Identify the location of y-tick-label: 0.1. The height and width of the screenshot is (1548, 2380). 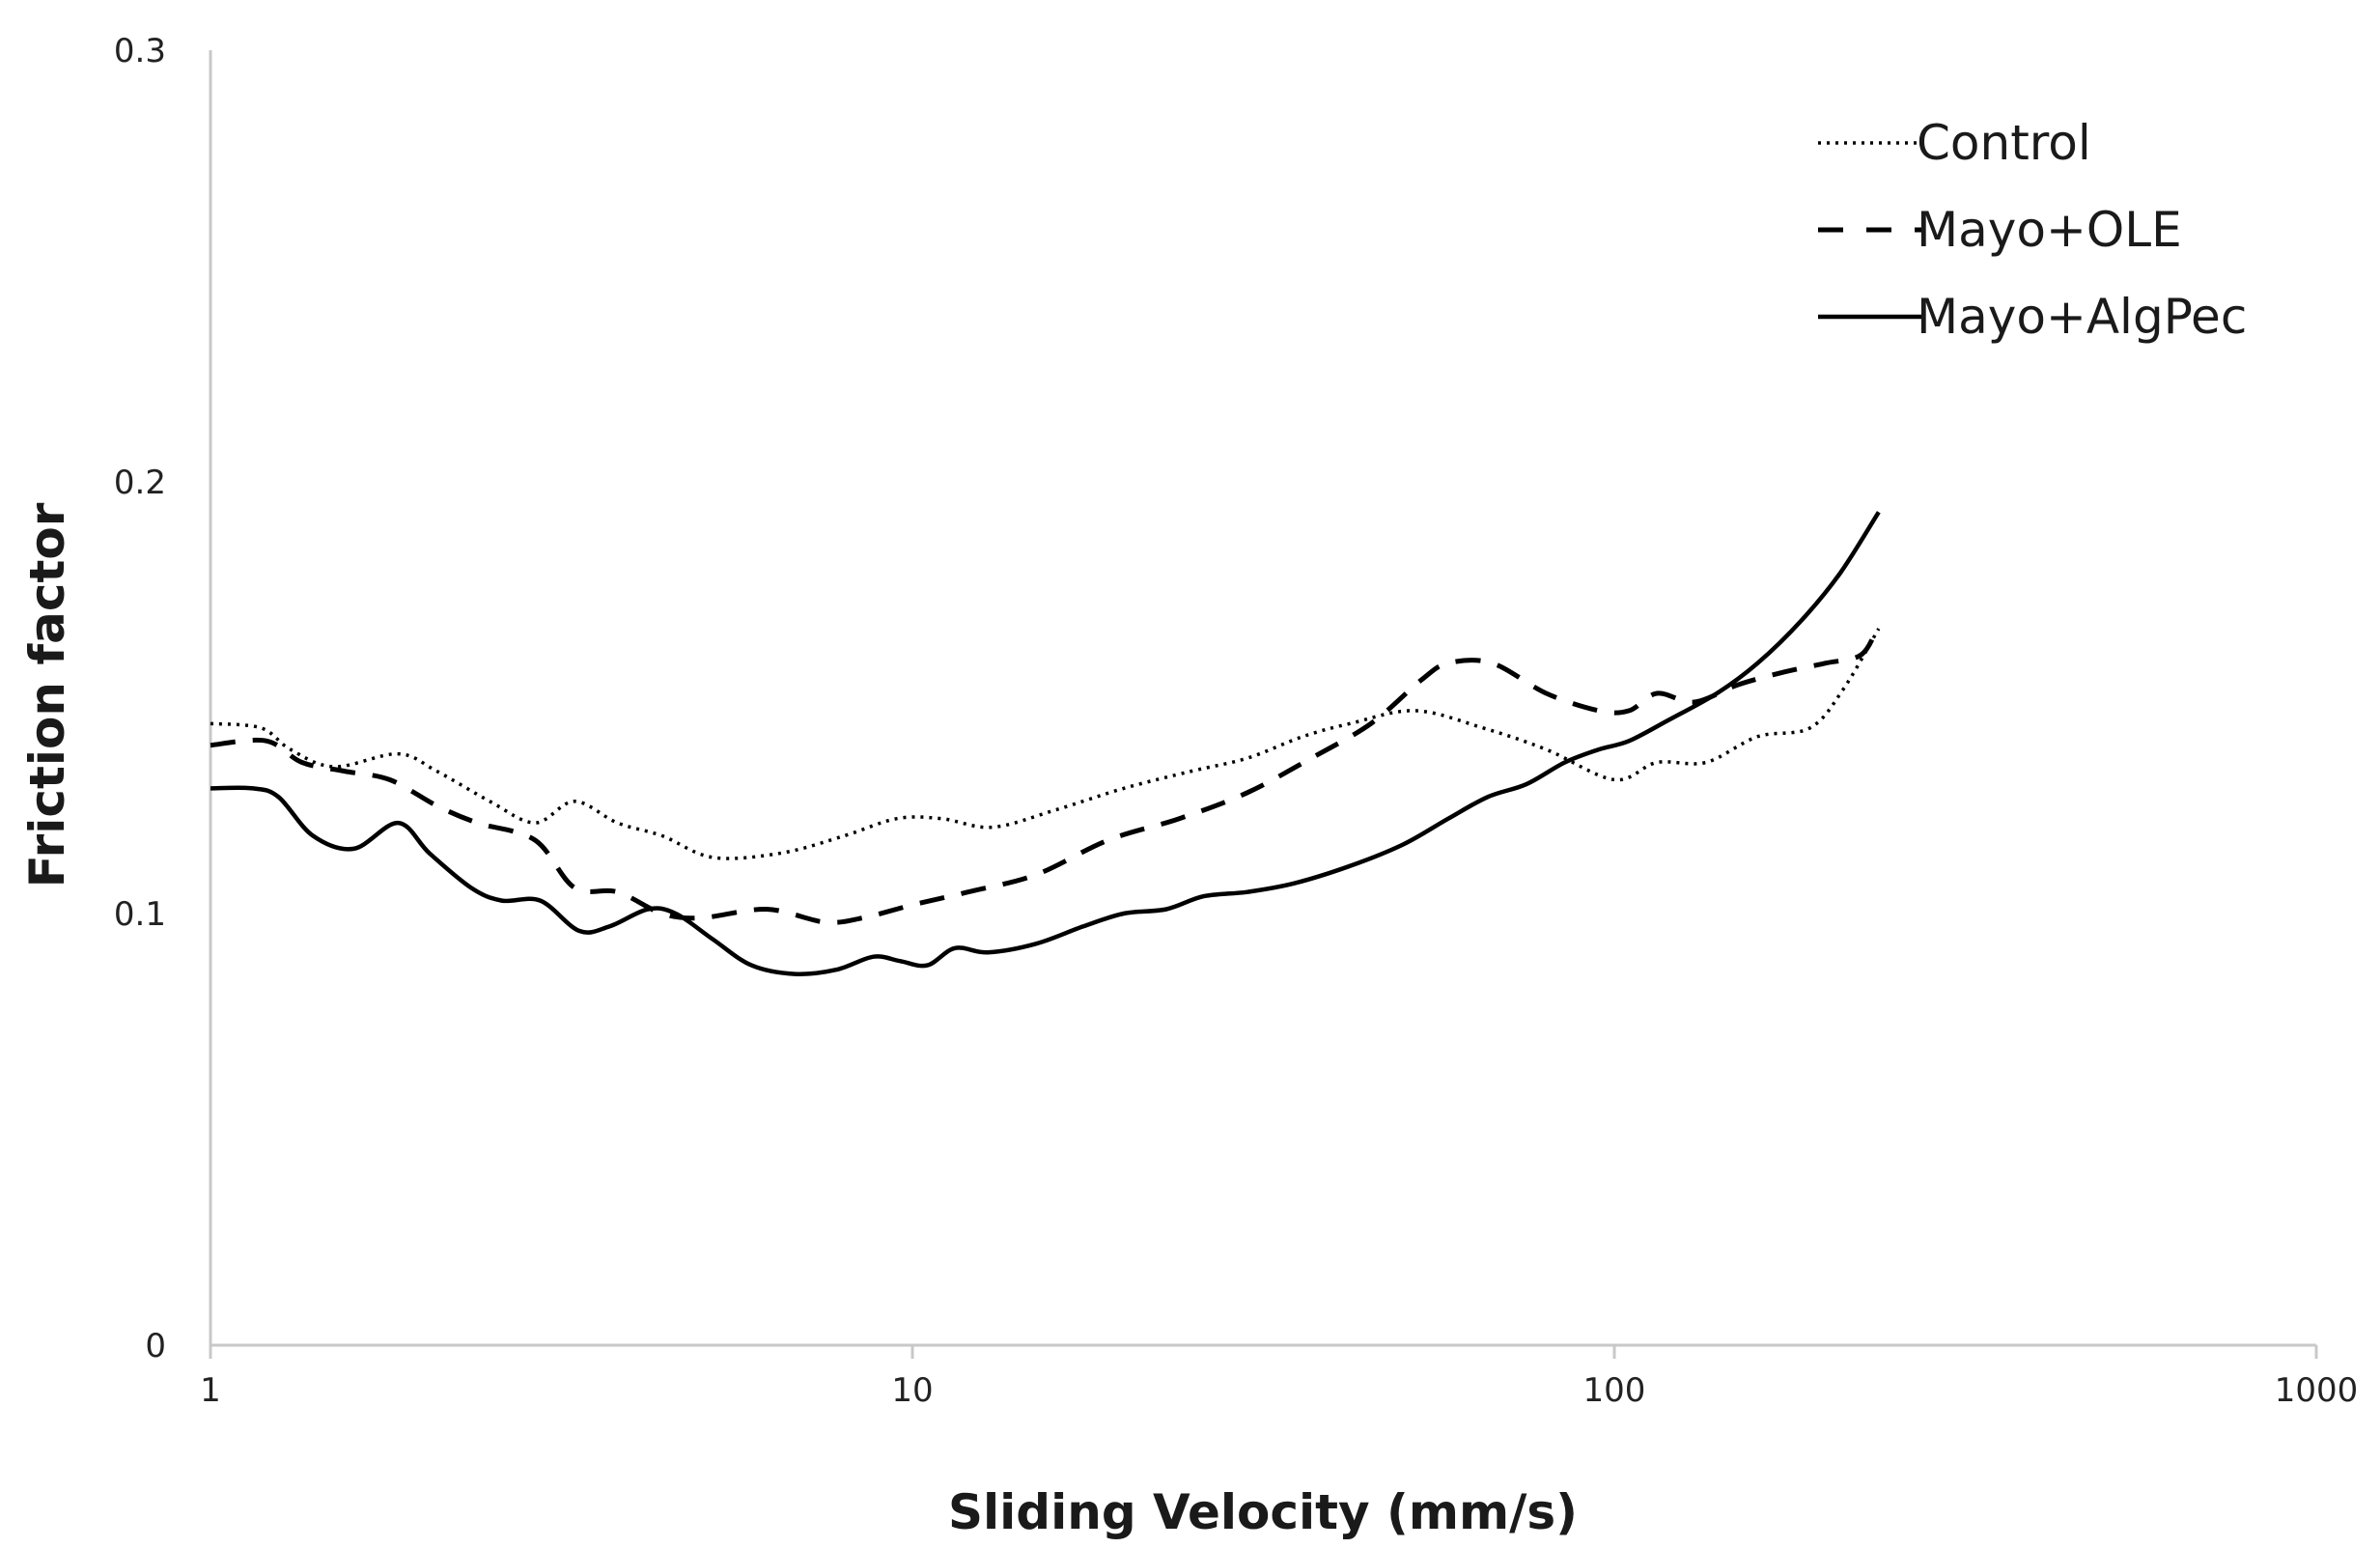
(140, 914).